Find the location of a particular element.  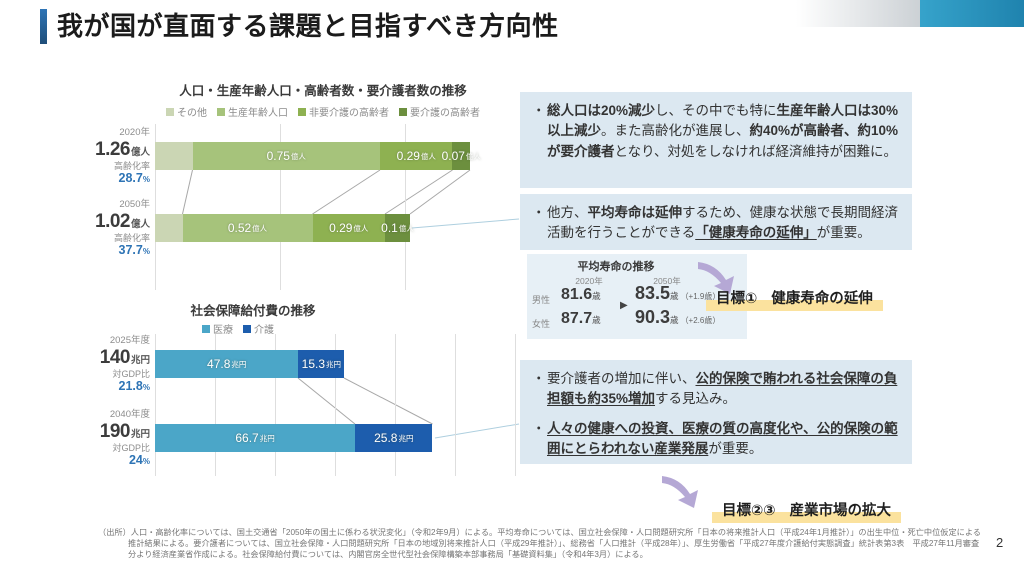

population-chart-legend: その他 生産年齢人口 非要介護の高齢者 要介護の高齢者 is located at coordinates (323, 111).